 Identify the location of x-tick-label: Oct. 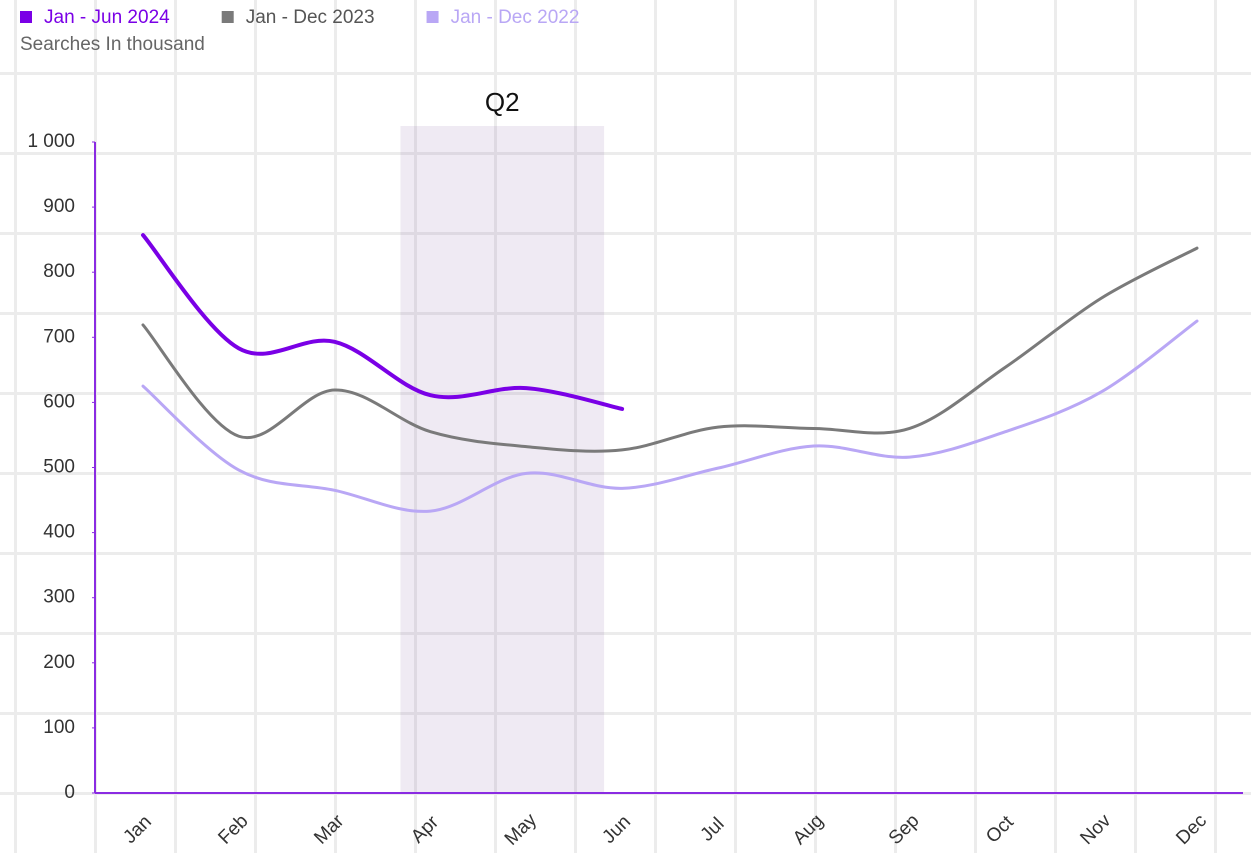
(1000, 829).